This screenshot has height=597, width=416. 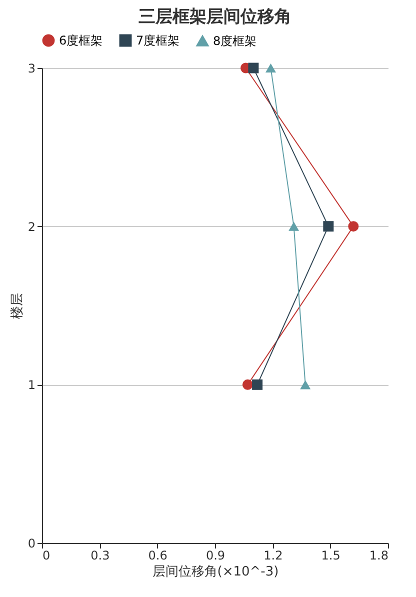 I want to click on x-tick-label: 1.8, so click(x=378, y=555).